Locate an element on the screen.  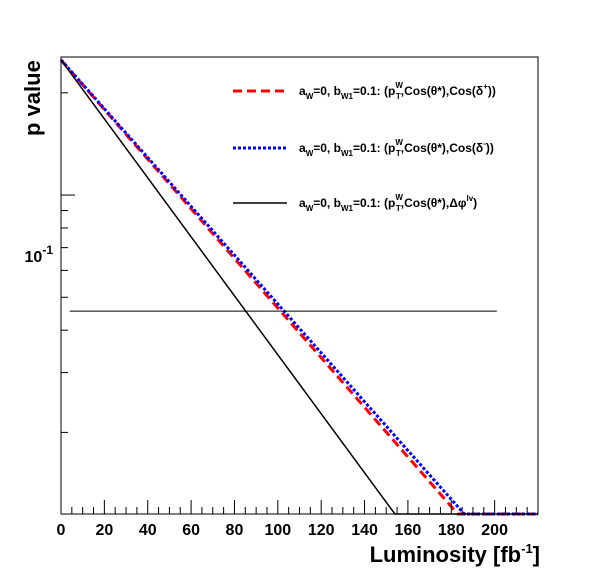
y-axis-title: p value is located at coordinates (32, 98).